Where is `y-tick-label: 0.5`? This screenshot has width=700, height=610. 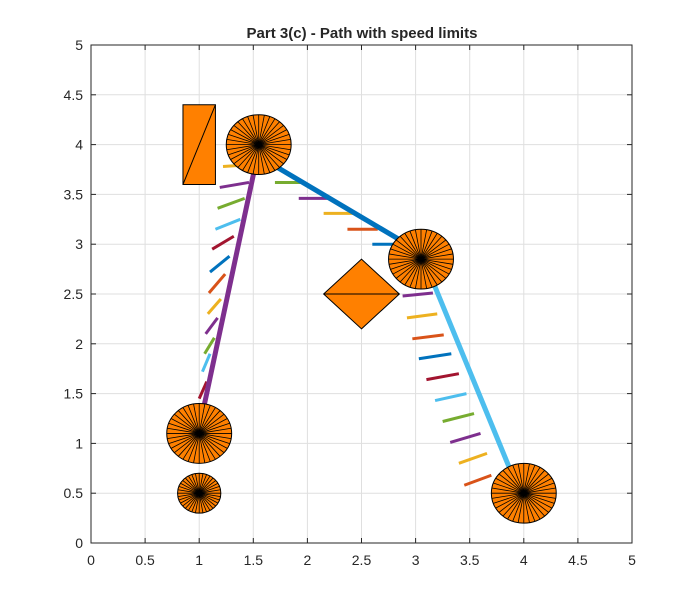
y-tick-label: 0.5 is located at coordinates (74, 493).